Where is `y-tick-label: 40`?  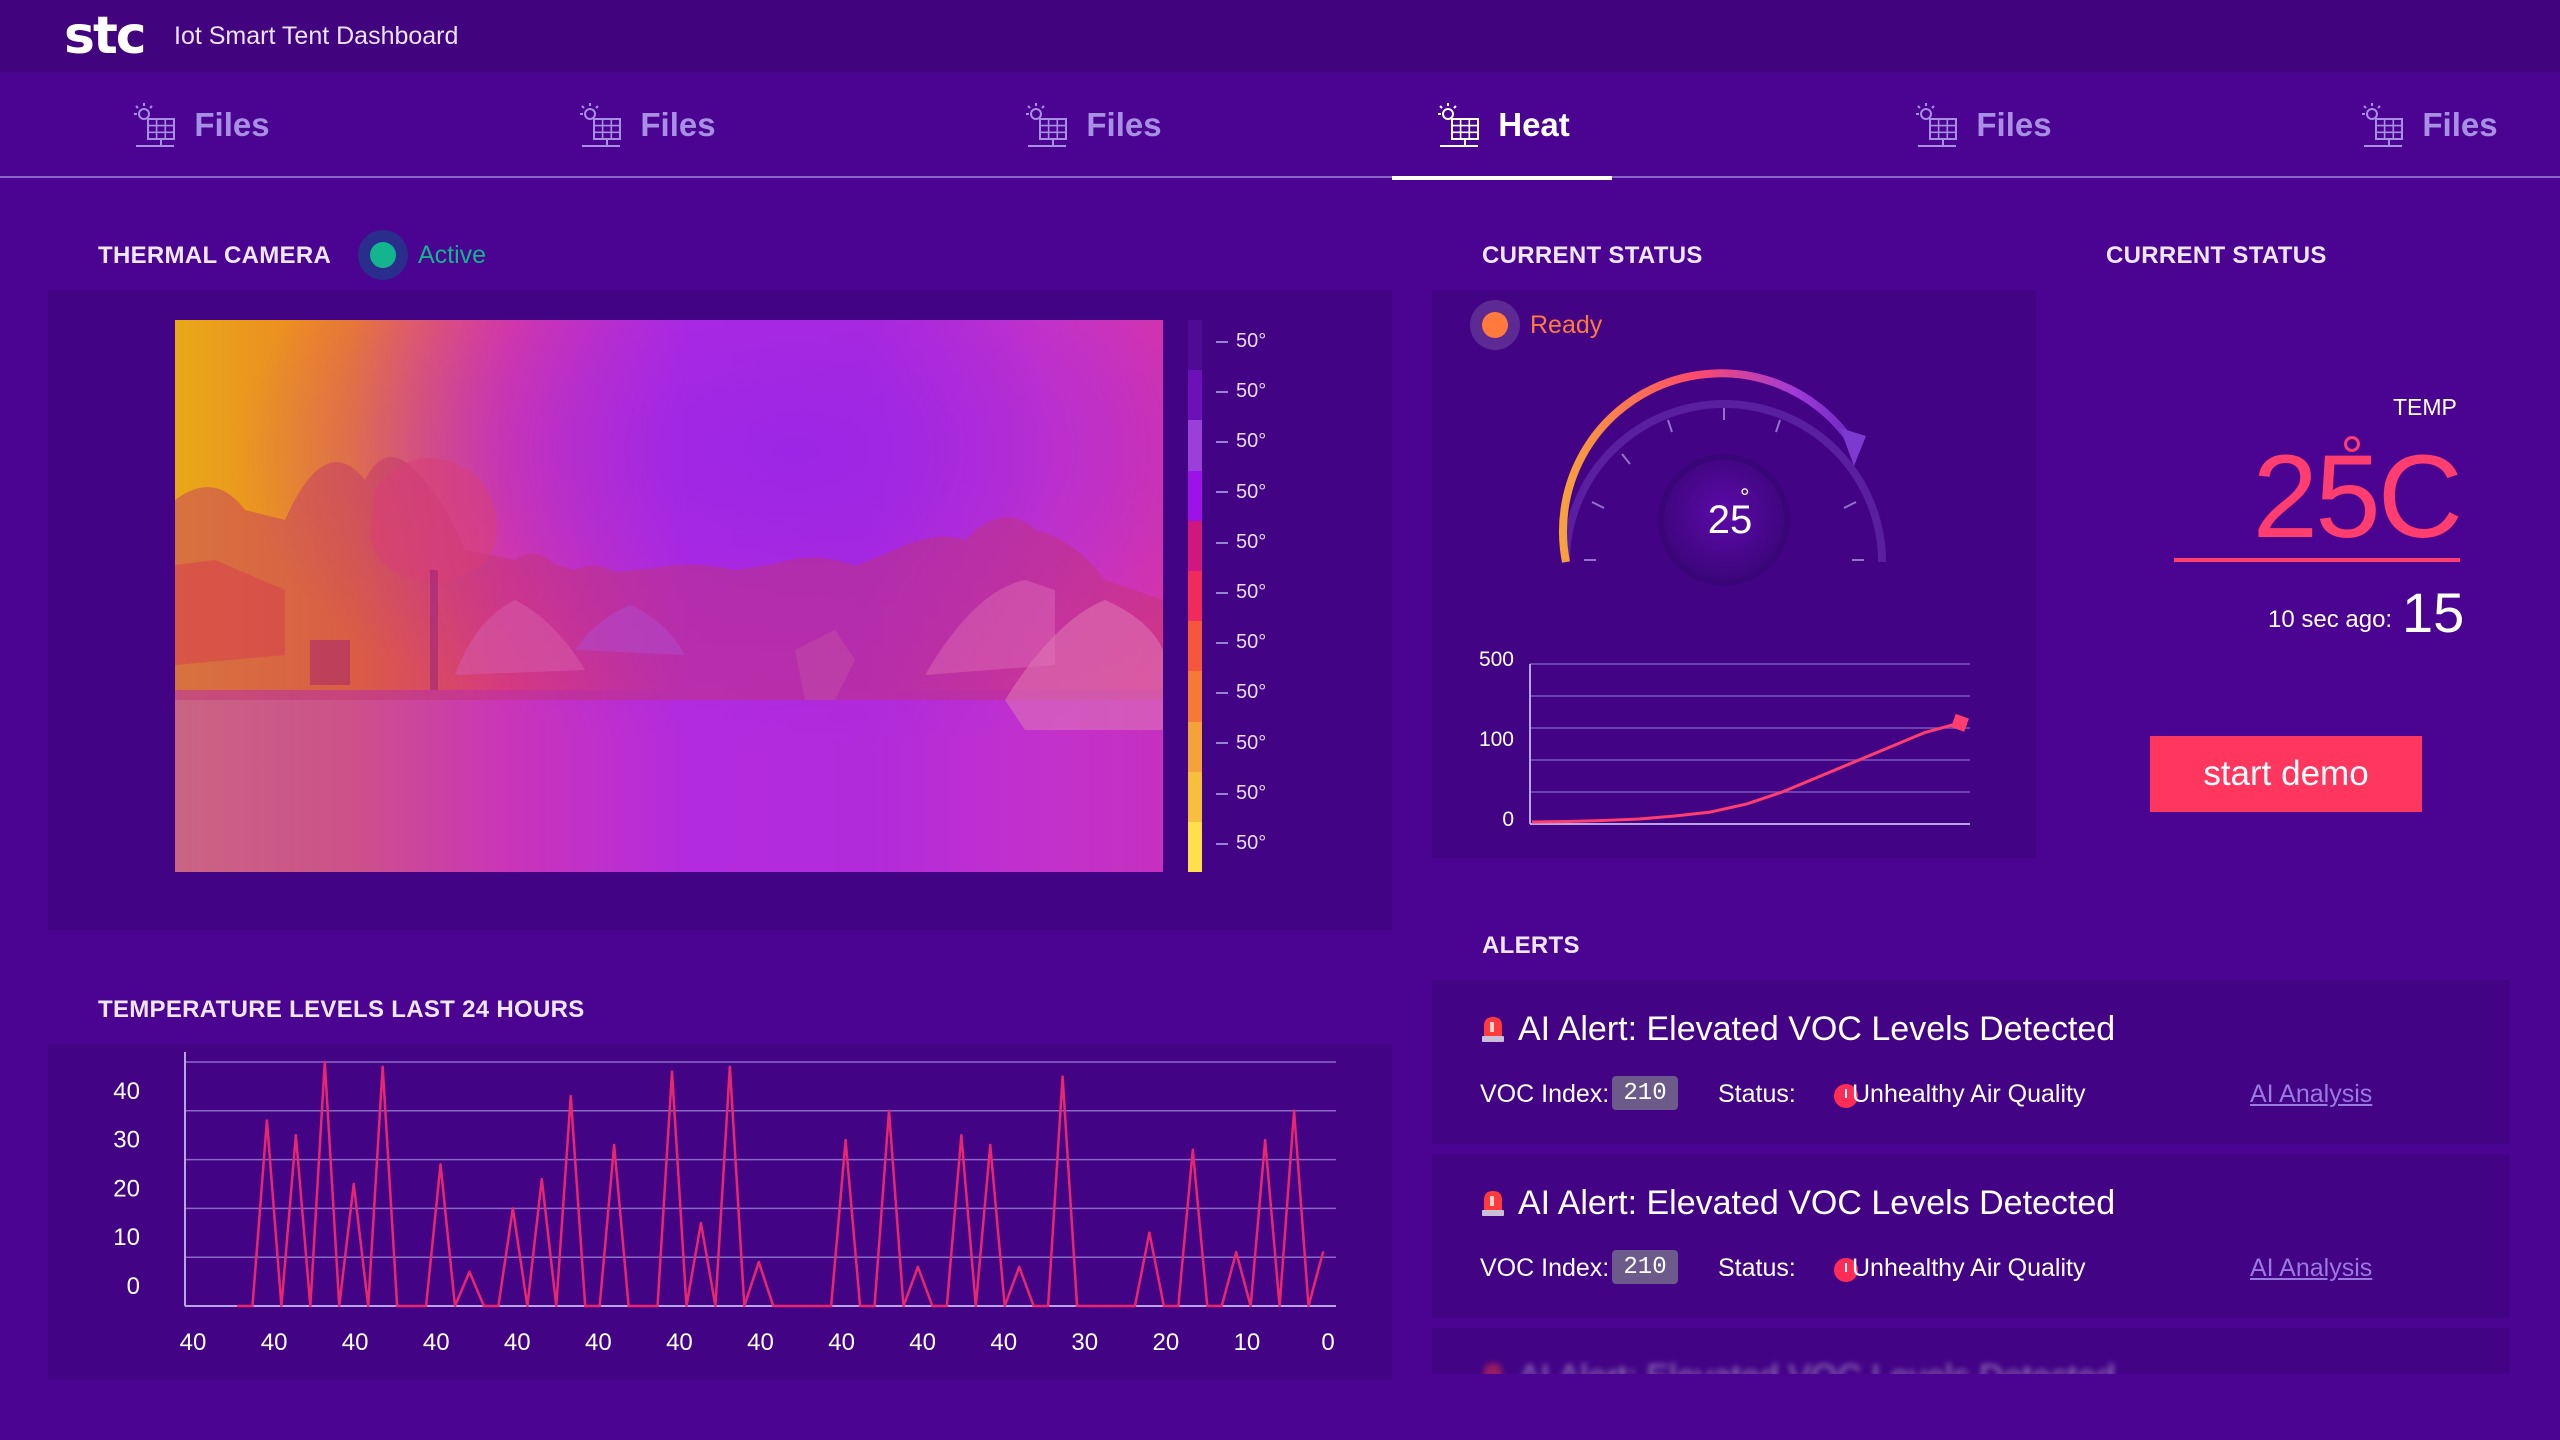 y-tick-label: 40 is located at coordinates (126, 1091).